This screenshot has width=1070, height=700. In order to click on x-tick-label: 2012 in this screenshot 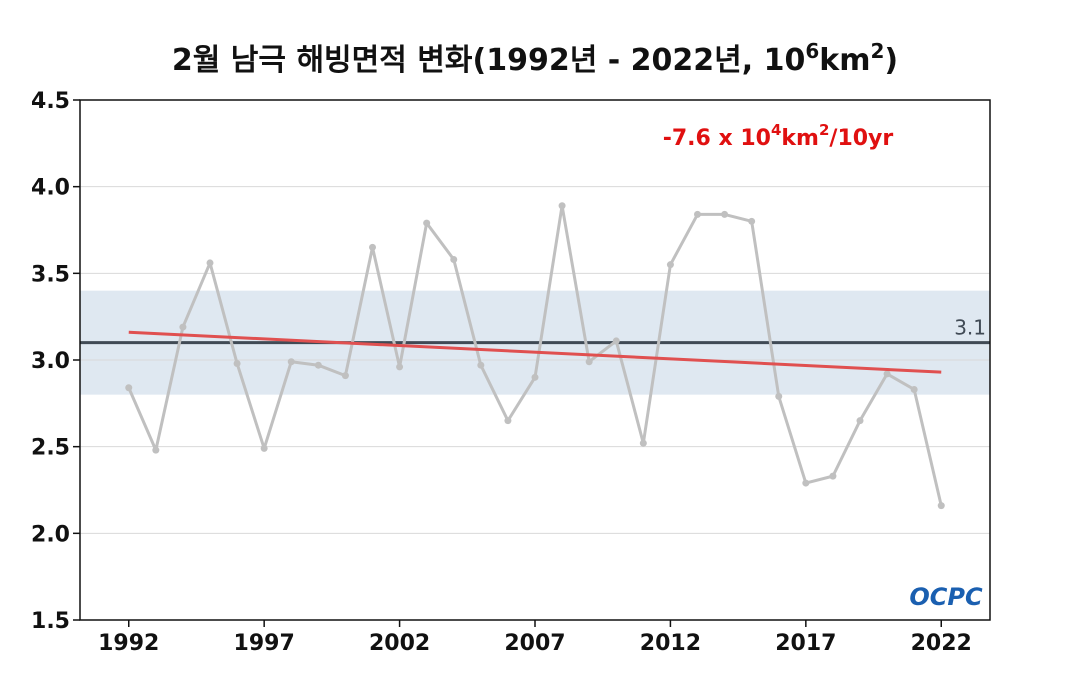, I will do `click(670, 643)`.